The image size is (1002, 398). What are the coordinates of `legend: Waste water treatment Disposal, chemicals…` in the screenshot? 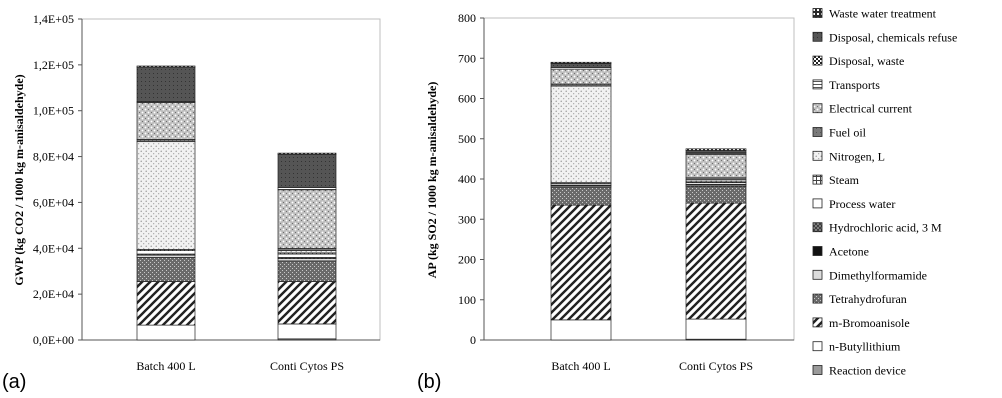 It's located at (884, 192).